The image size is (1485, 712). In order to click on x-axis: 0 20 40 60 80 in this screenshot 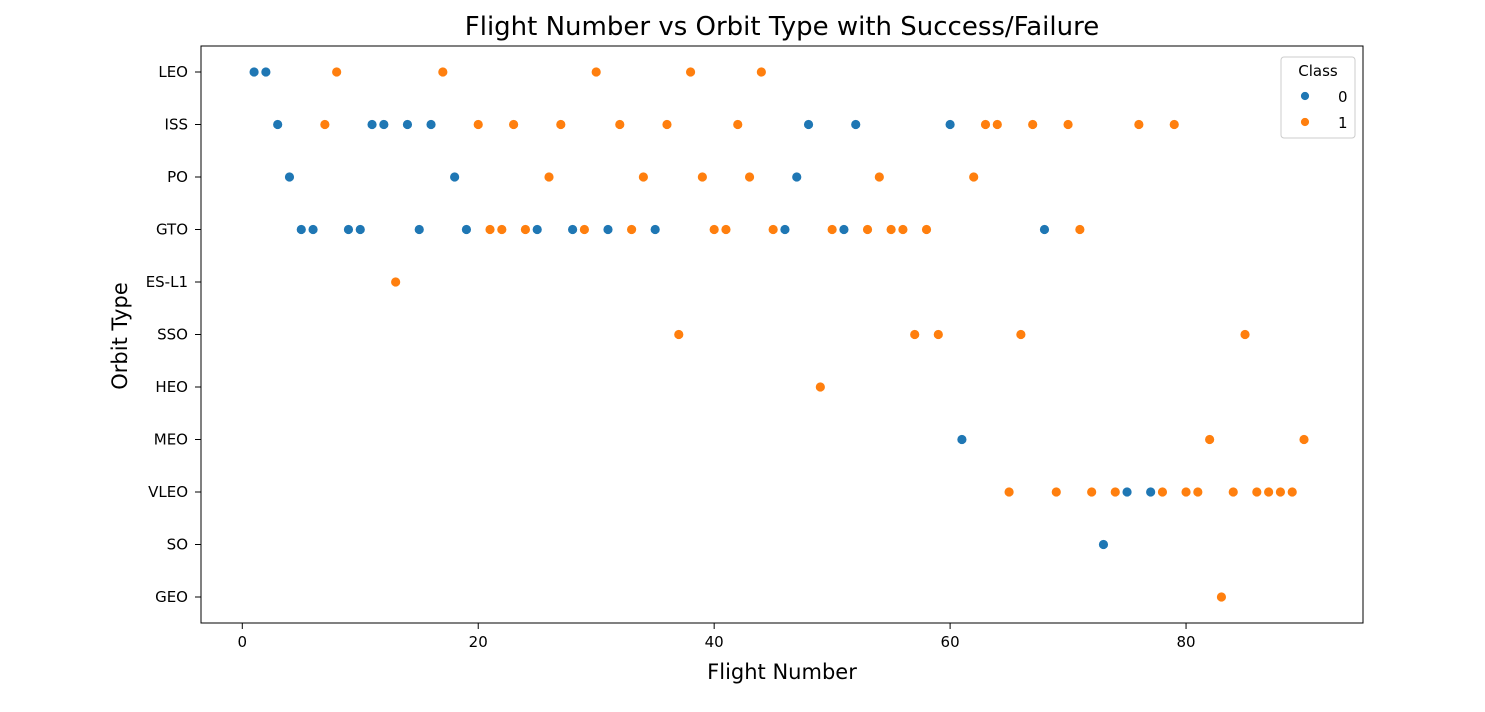, I will do `click(717, 637)`.